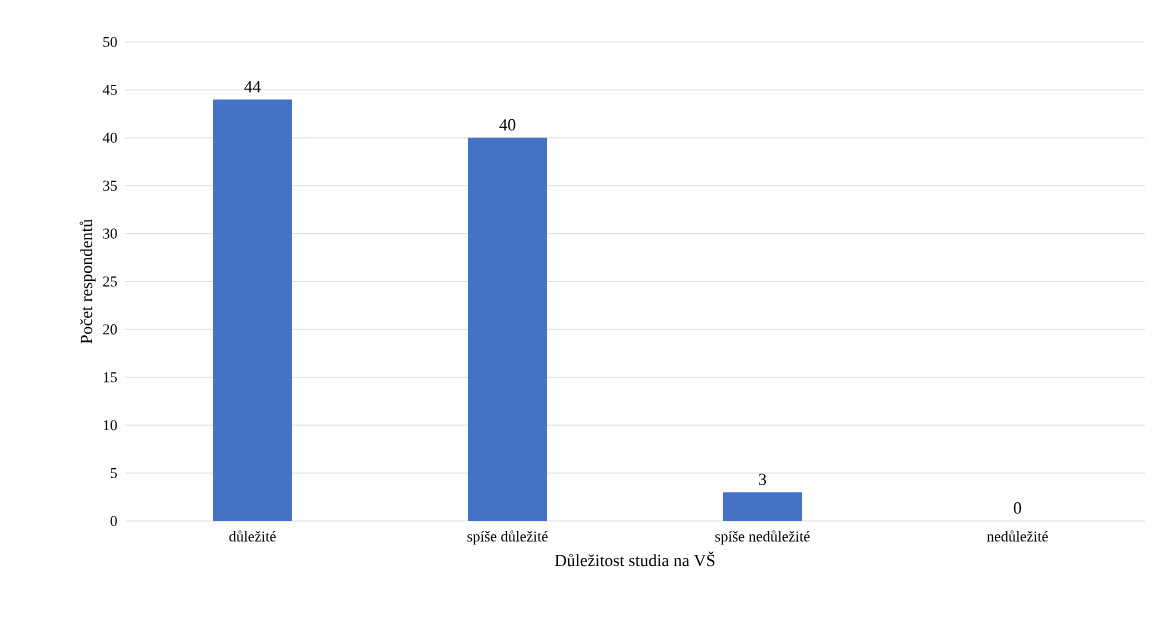  What do you see at coordinates (113, 473) in the screenshot?
I see `y-tick-label: 5` at bounding box center [113, 473].